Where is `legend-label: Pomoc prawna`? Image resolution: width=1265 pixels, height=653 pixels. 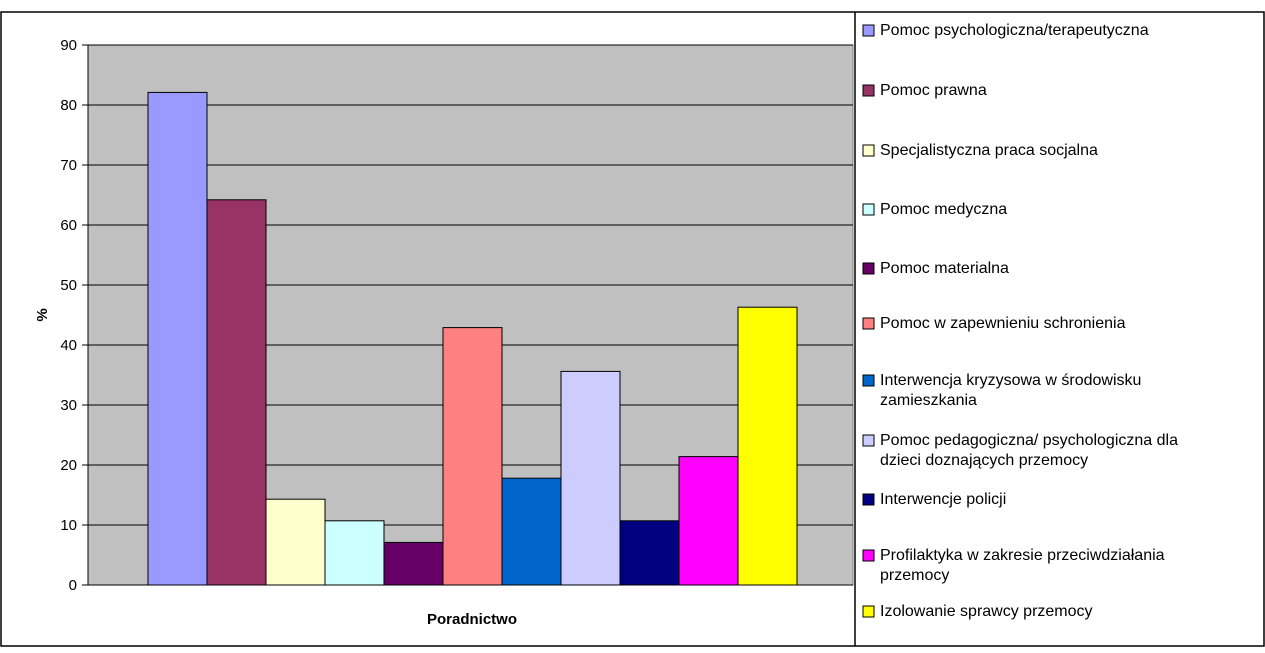
legend-label: Pomoc prawna is located at coordinates (933, 90).